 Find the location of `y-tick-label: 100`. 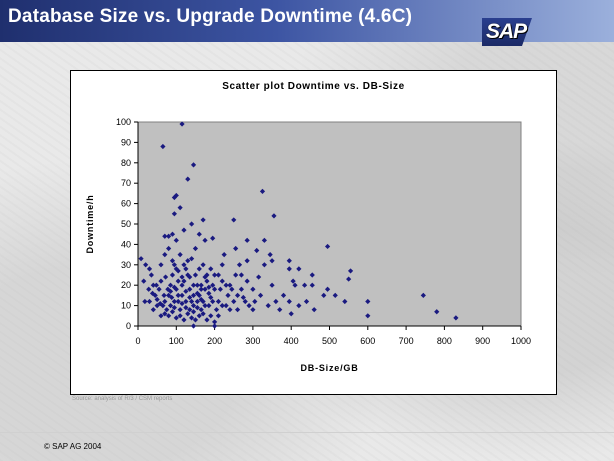

y-tick-label: 100 is located at coordinates (123, 122).